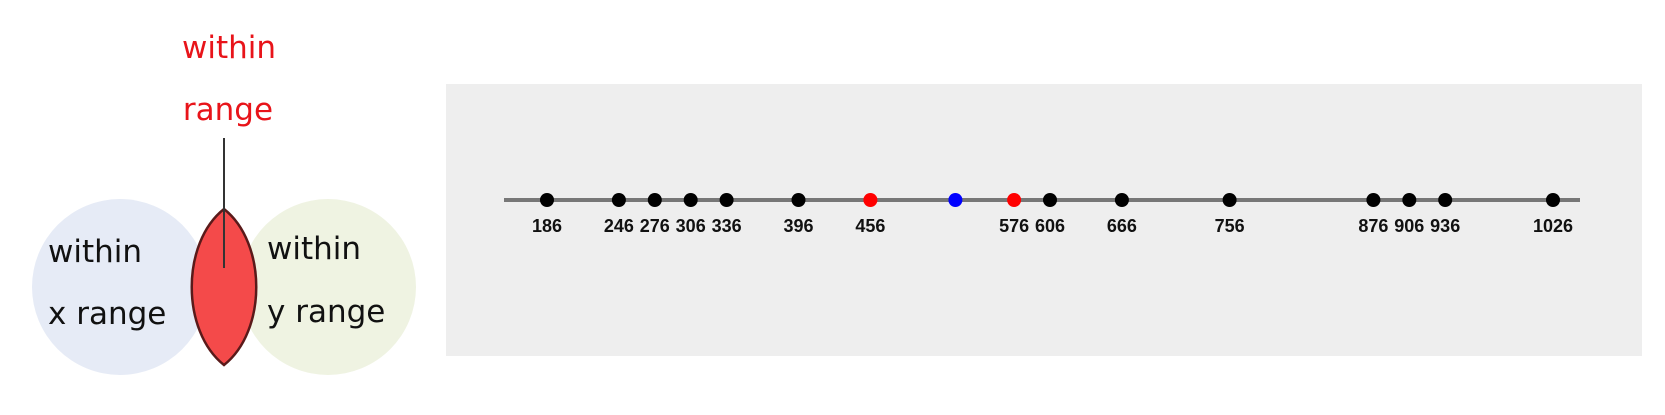  I want to click on point-label-276: 276, so click(655, 226).